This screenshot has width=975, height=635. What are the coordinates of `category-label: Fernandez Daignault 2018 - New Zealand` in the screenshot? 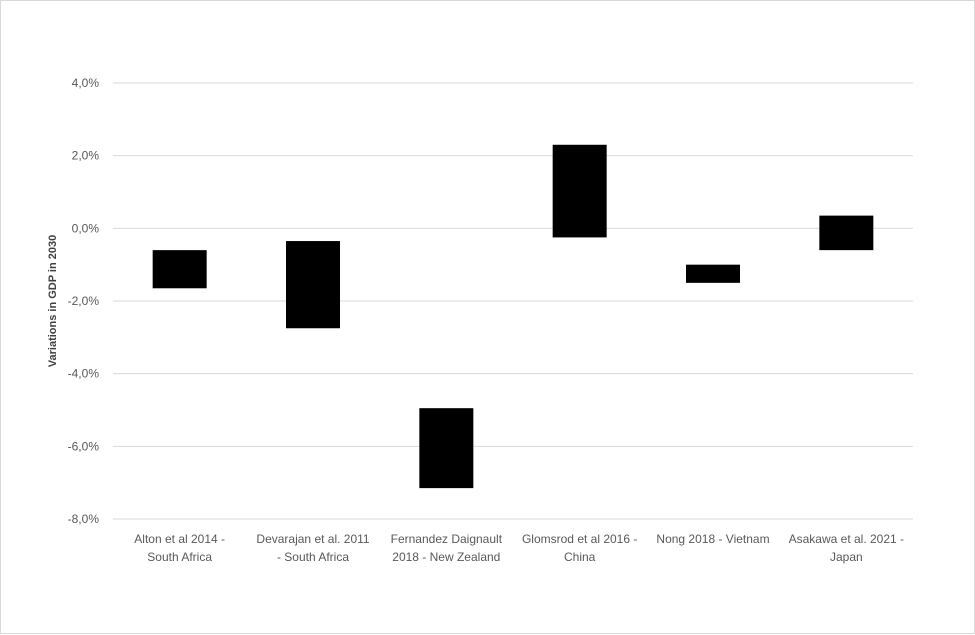 It's located at (447, 548).